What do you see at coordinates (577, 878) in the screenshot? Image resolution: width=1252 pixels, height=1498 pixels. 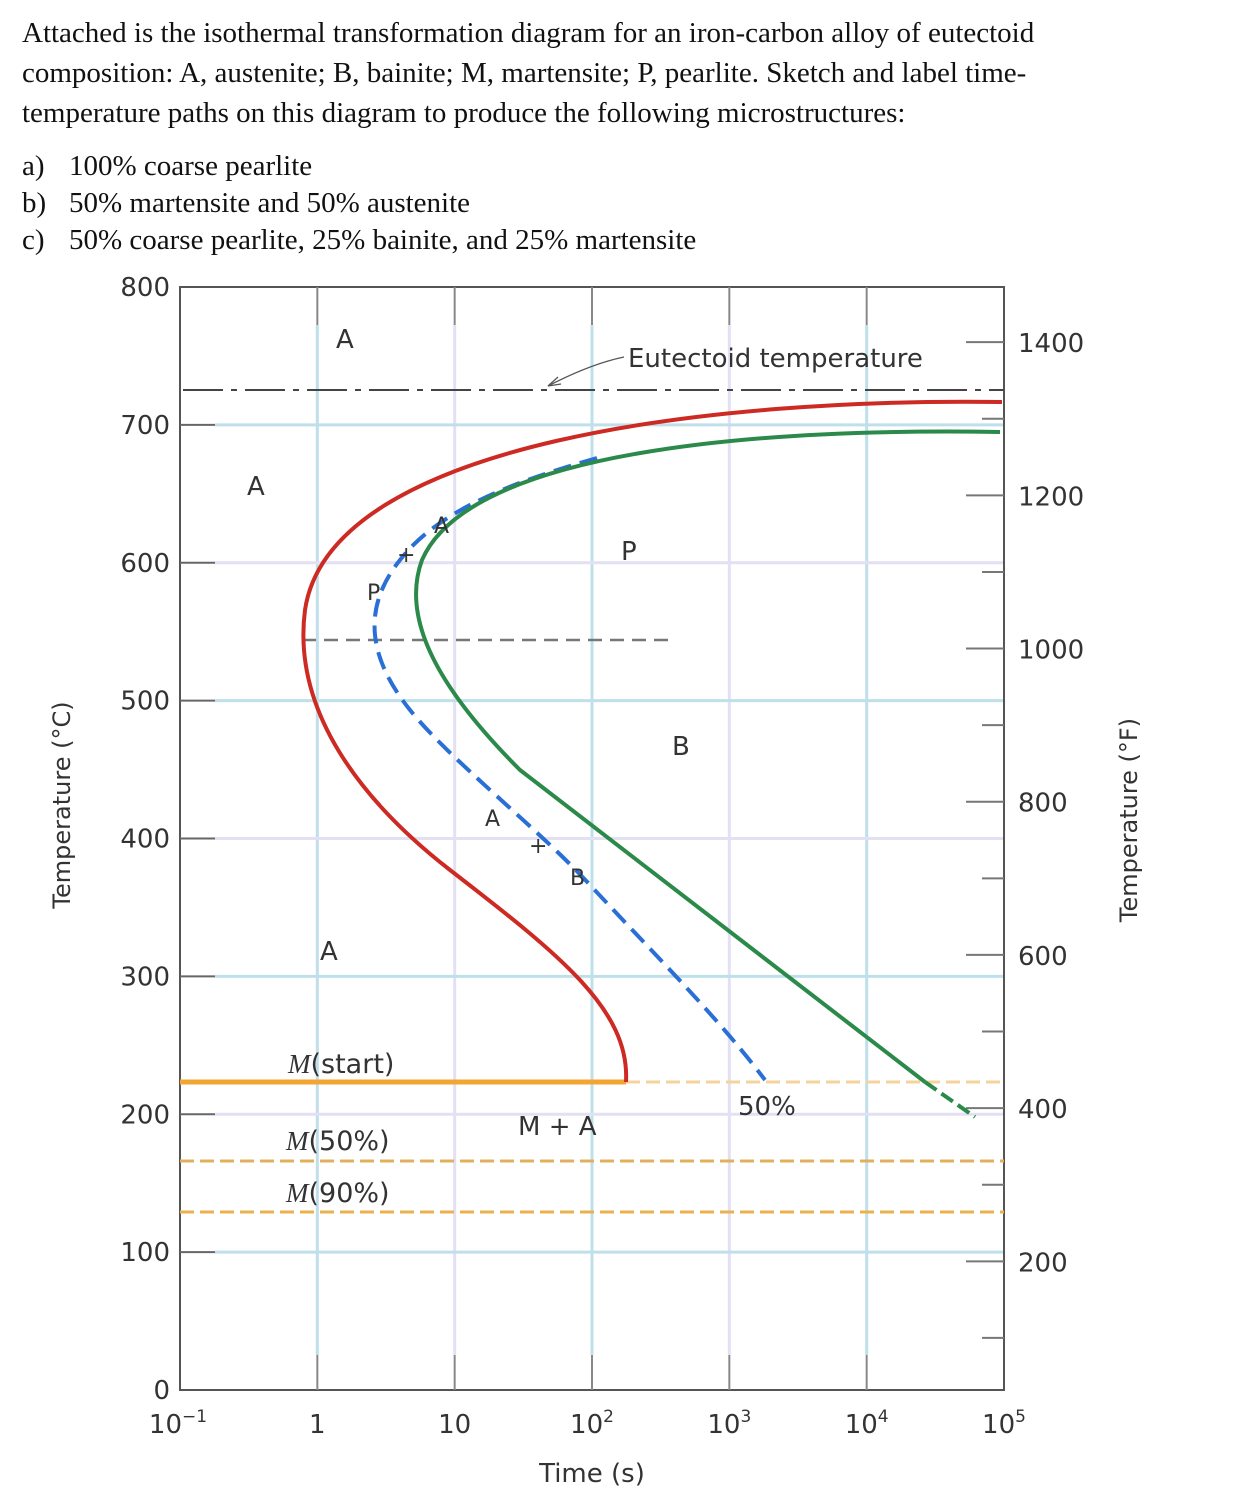 I see `blue-label-b: B` at bounding box center [577, 878].